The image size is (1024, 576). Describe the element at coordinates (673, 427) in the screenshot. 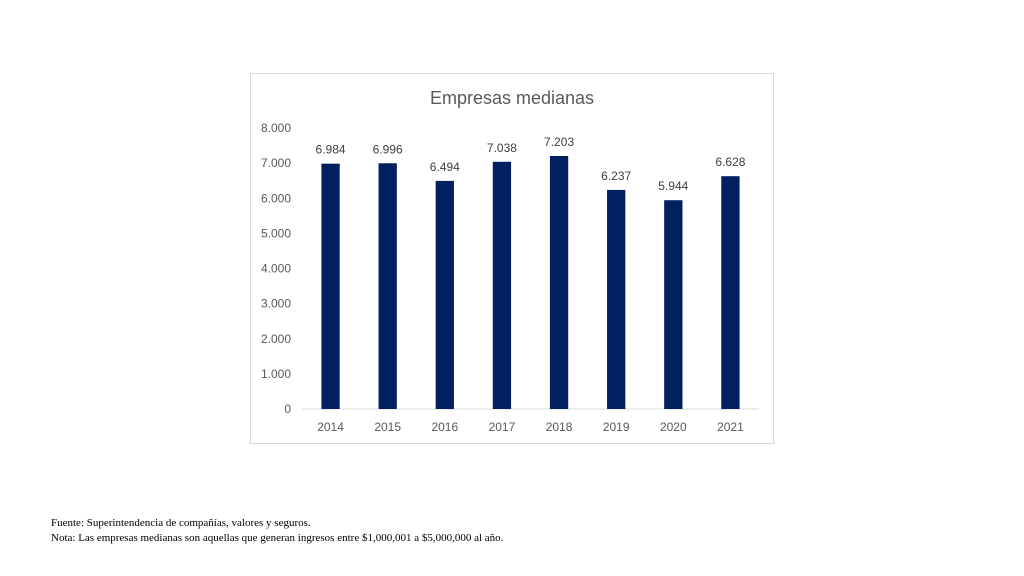

I see `x-tick-label: 2020` at that location.